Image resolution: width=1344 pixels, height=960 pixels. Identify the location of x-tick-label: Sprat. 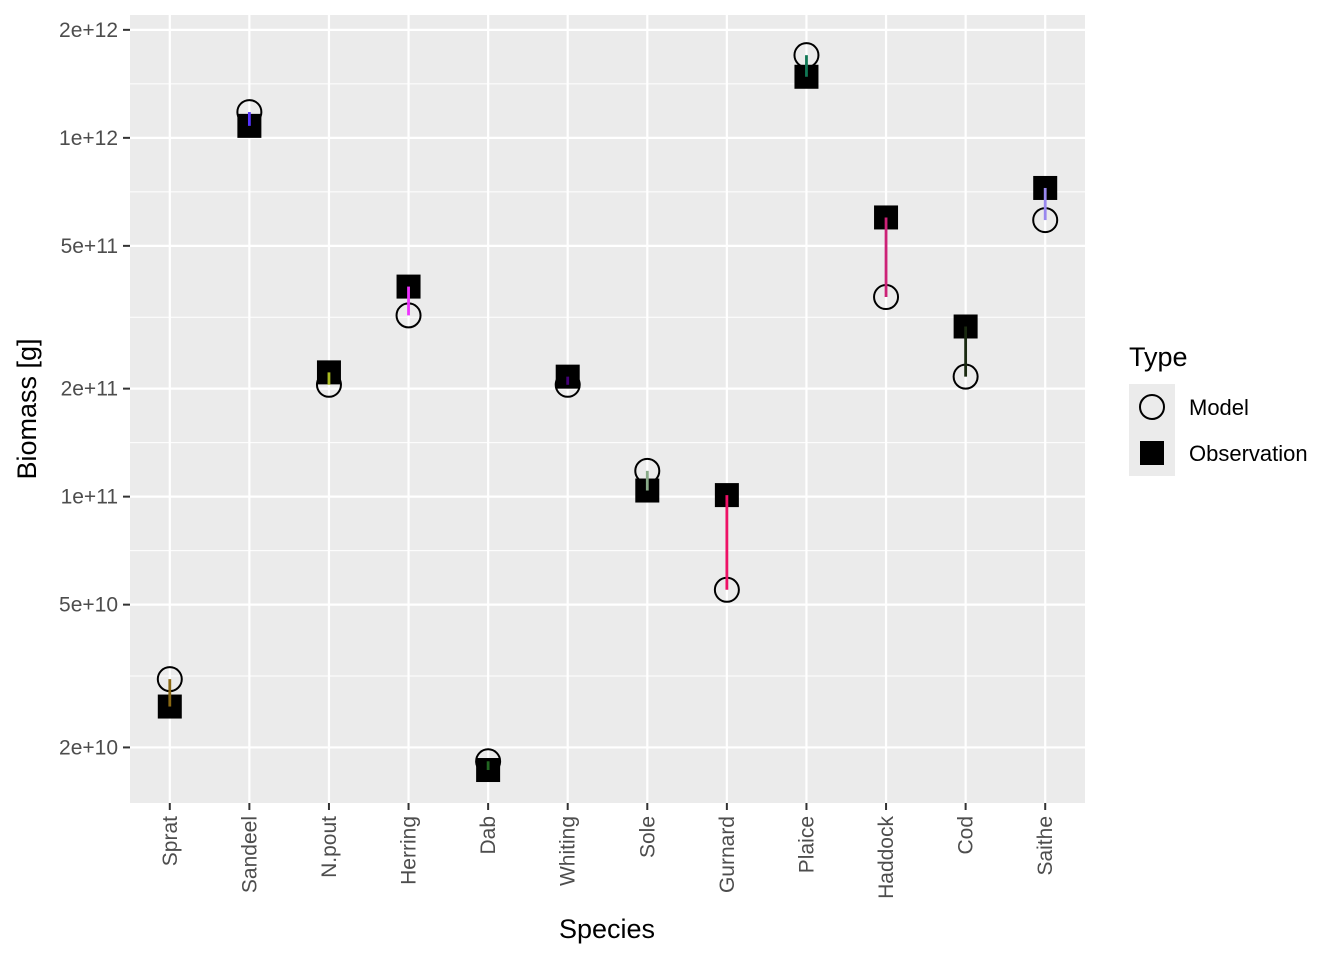
(170, 841).